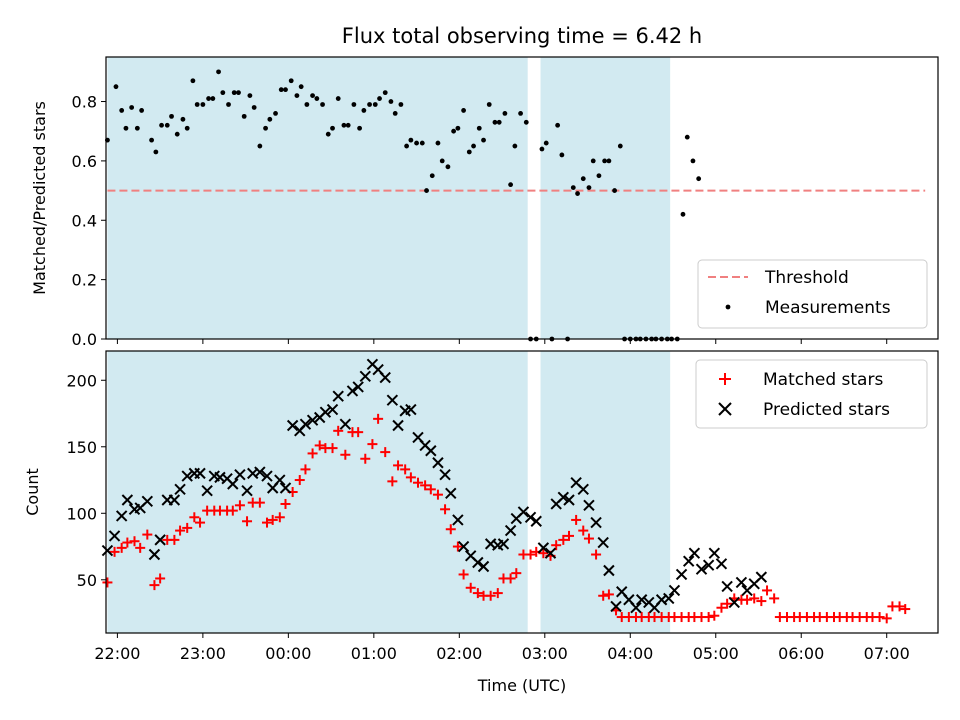 This screenshot has width=960, height=720. Describe the element at coordinates (725, 409) in the screenshot. I see `predicted-legend-marker` at that location.